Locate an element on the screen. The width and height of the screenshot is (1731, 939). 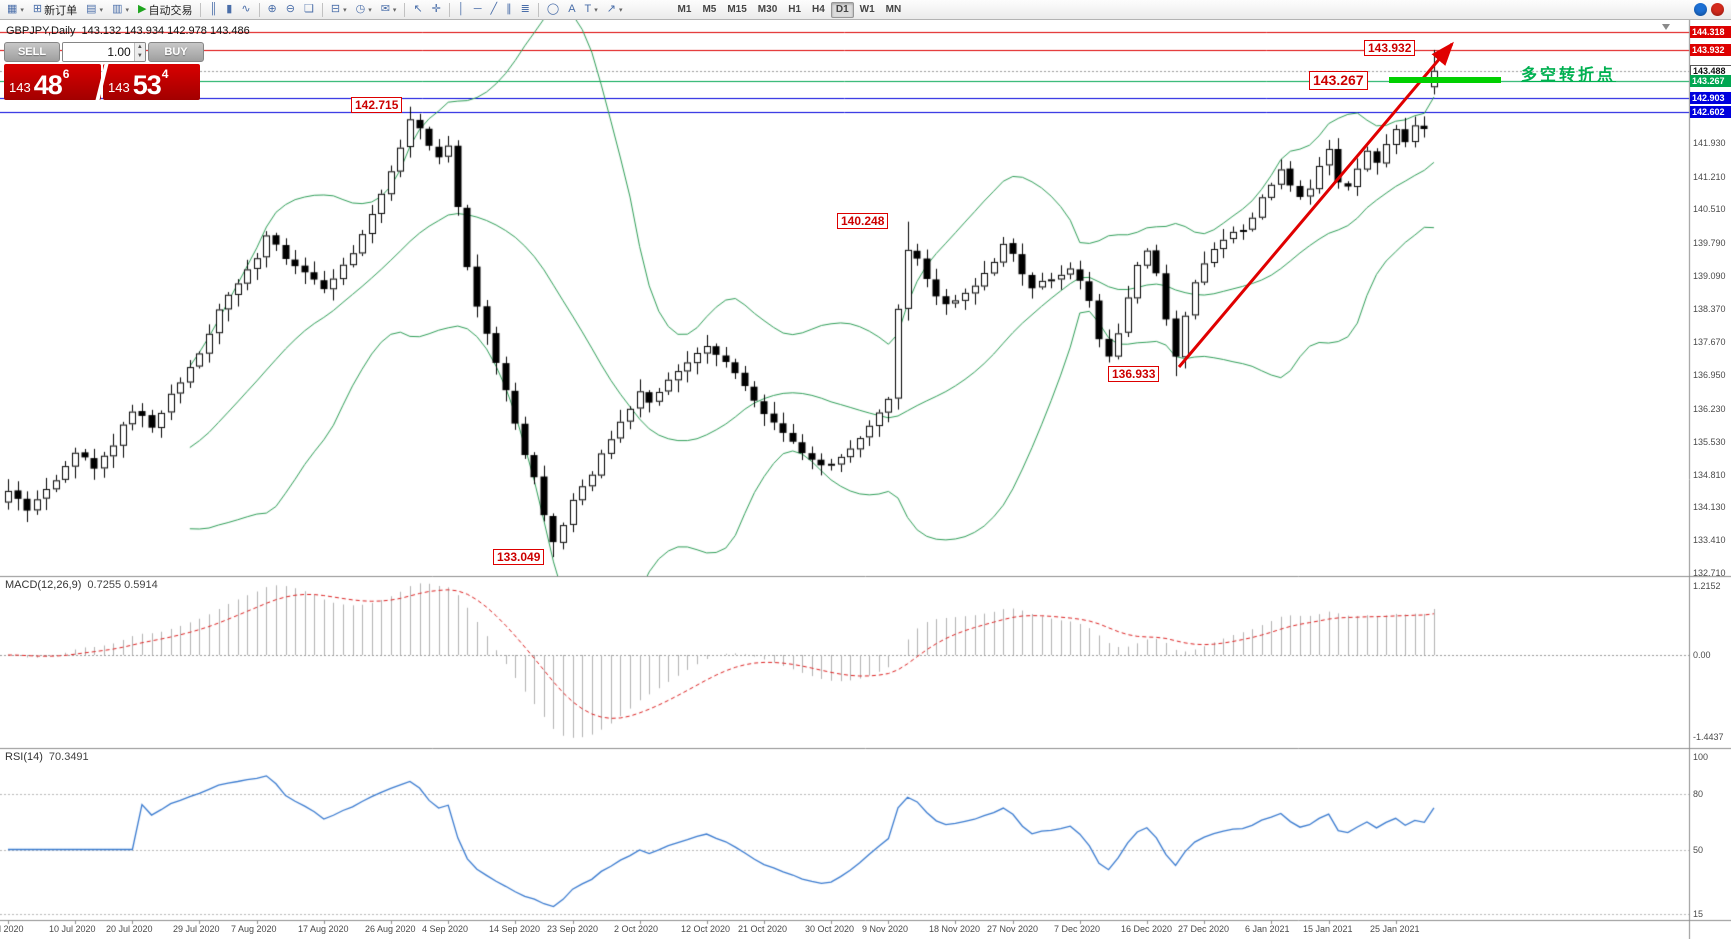
timeframe-mn-button: MN is located at coordinates (894, 10).